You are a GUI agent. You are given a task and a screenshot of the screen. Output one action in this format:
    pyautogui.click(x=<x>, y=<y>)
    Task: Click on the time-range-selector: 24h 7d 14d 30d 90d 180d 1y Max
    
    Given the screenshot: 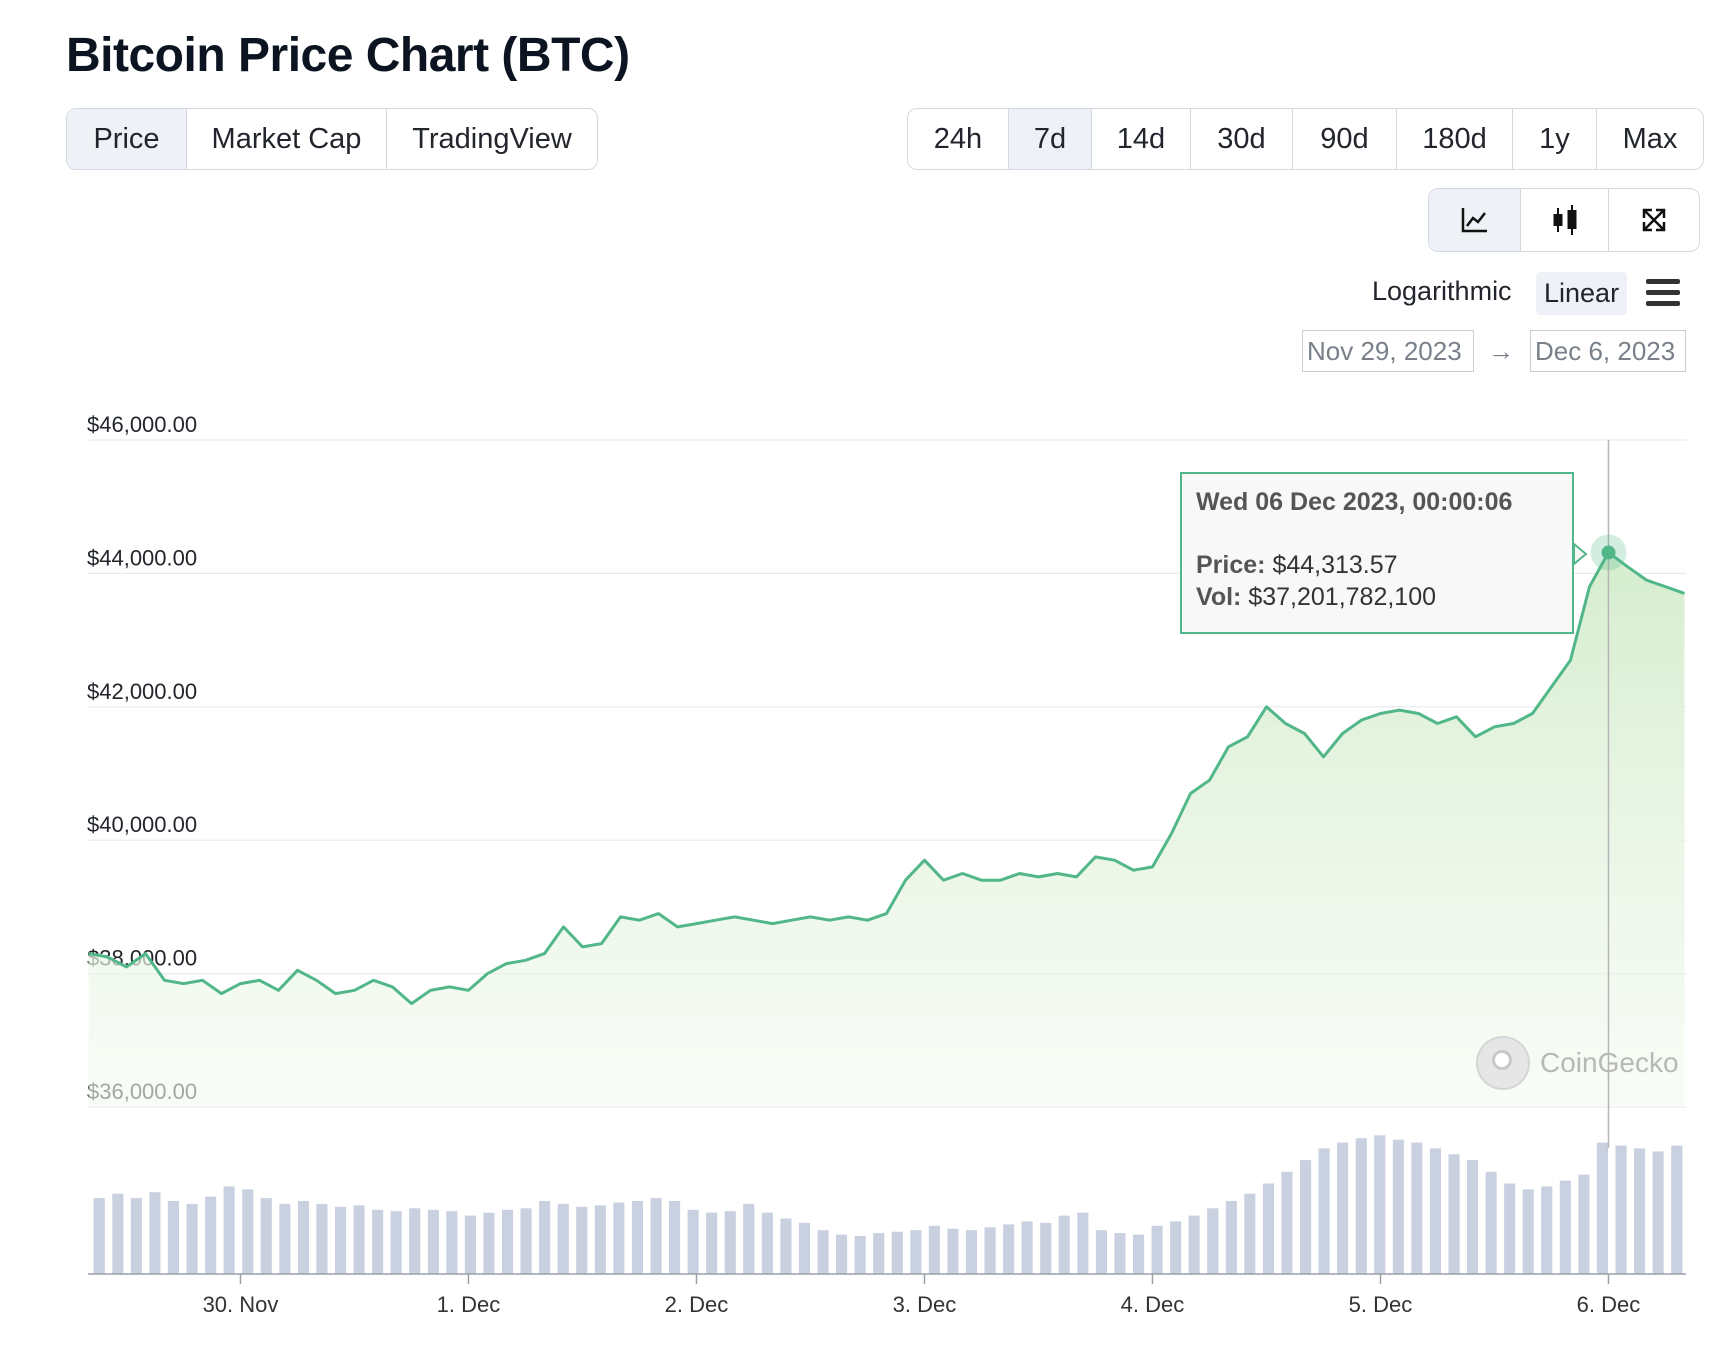 What is the action you would take?
    pyautogui.click(x=1305, y=139)
    